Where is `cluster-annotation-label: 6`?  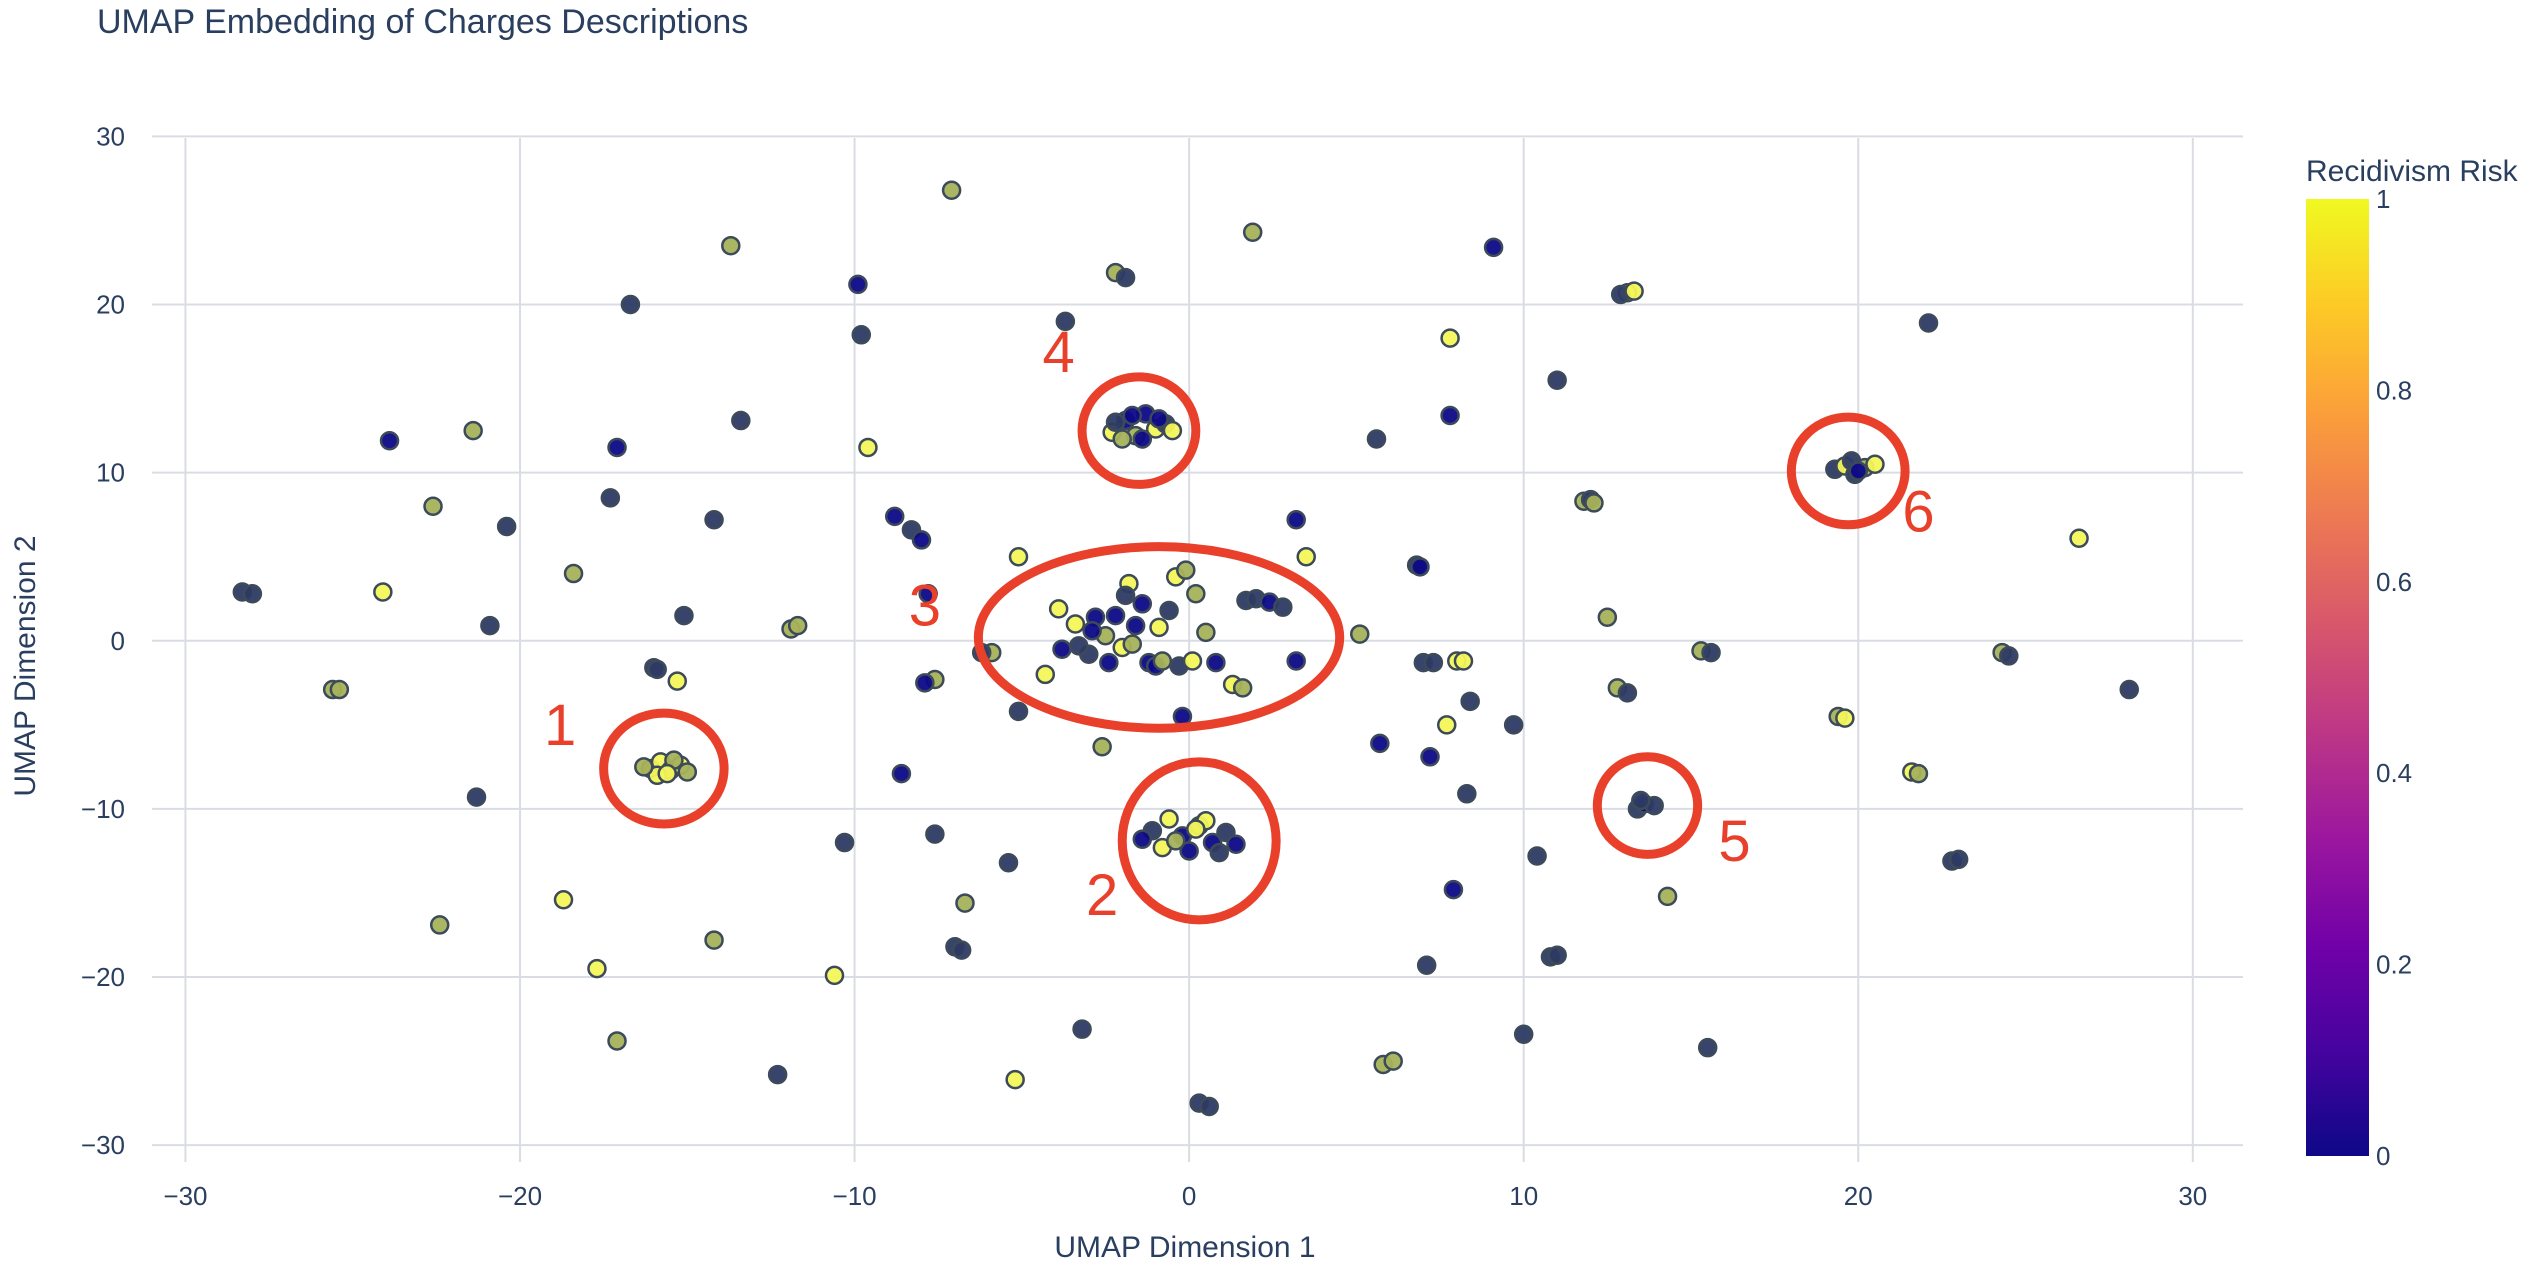 cluster-annotation-label: 6 is located at coordinates (1918, 512).